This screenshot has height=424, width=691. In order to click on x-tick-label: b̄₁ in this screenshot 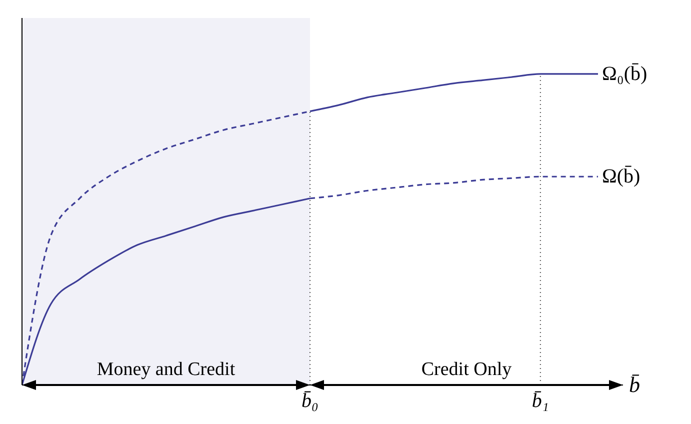, I will do `click(540, 401)`.